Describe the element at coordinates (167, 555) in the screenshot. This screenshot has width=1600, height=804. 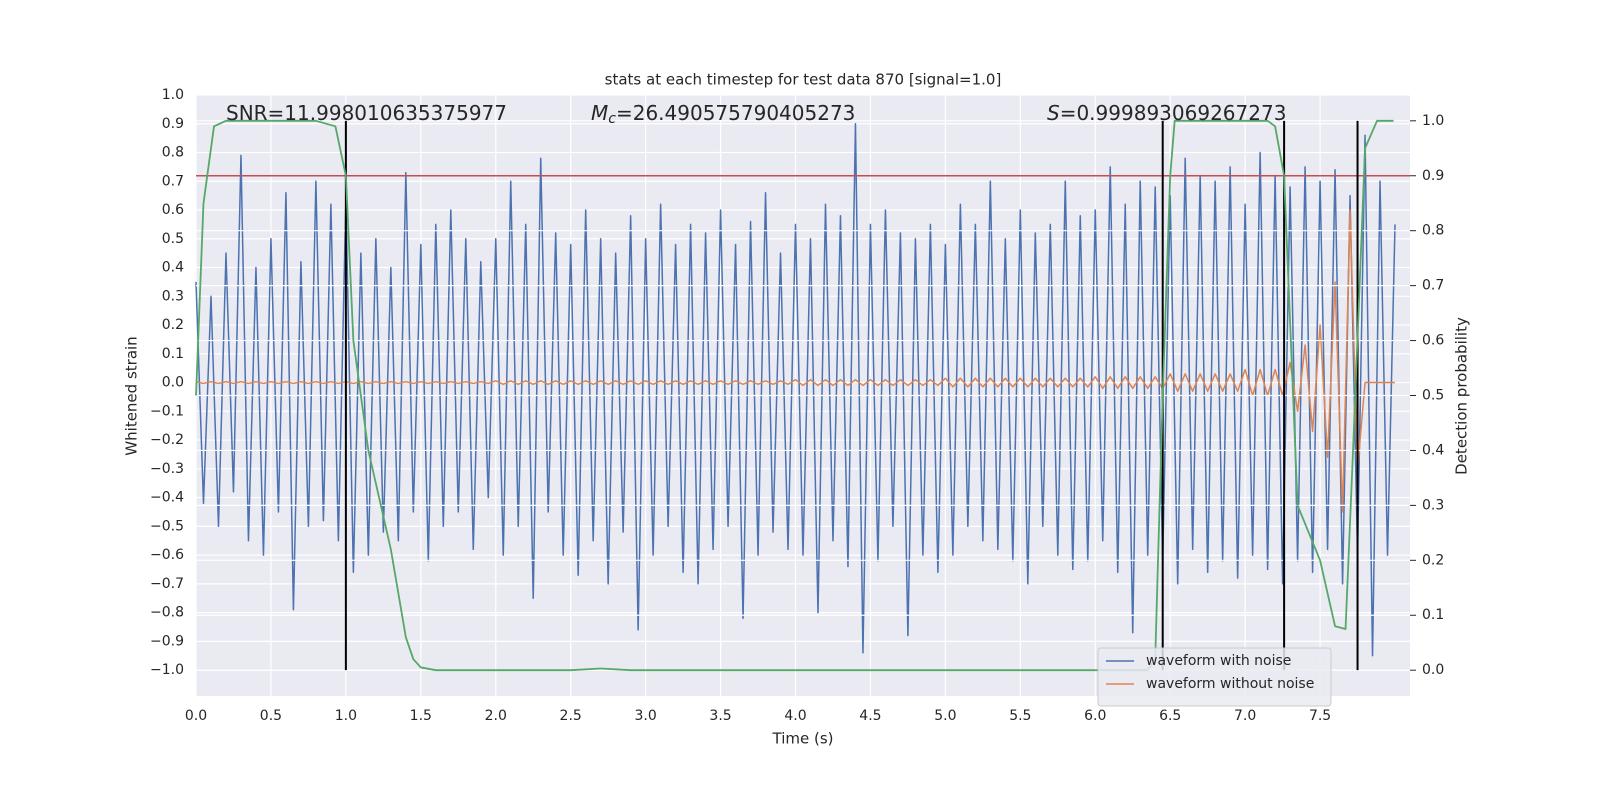
I see `y-tick-label: −0.6` at that location.